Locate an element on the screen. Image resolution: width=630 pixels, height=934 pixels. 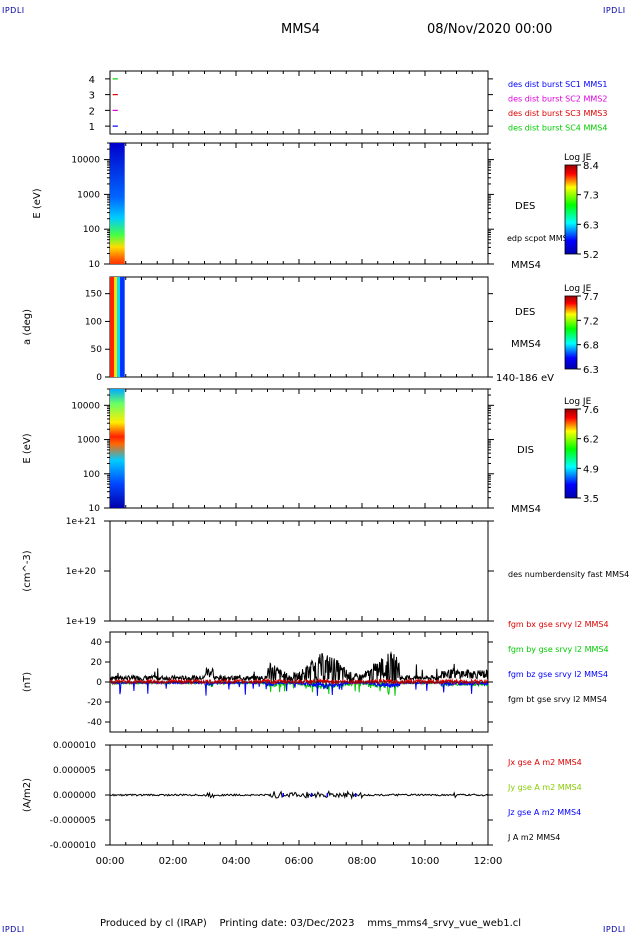
legend-label: fgm bt gse srvy l2 MMS4 is located at coordinates (557, 699).